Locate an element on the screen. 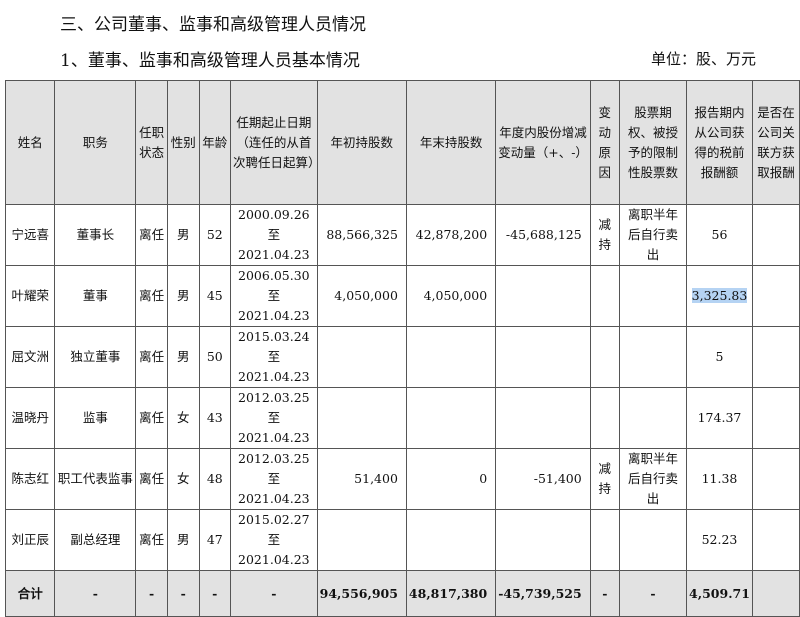  column-header: 报告期内从公司获得的税前报酬额 is located at coordinates (719, 142).